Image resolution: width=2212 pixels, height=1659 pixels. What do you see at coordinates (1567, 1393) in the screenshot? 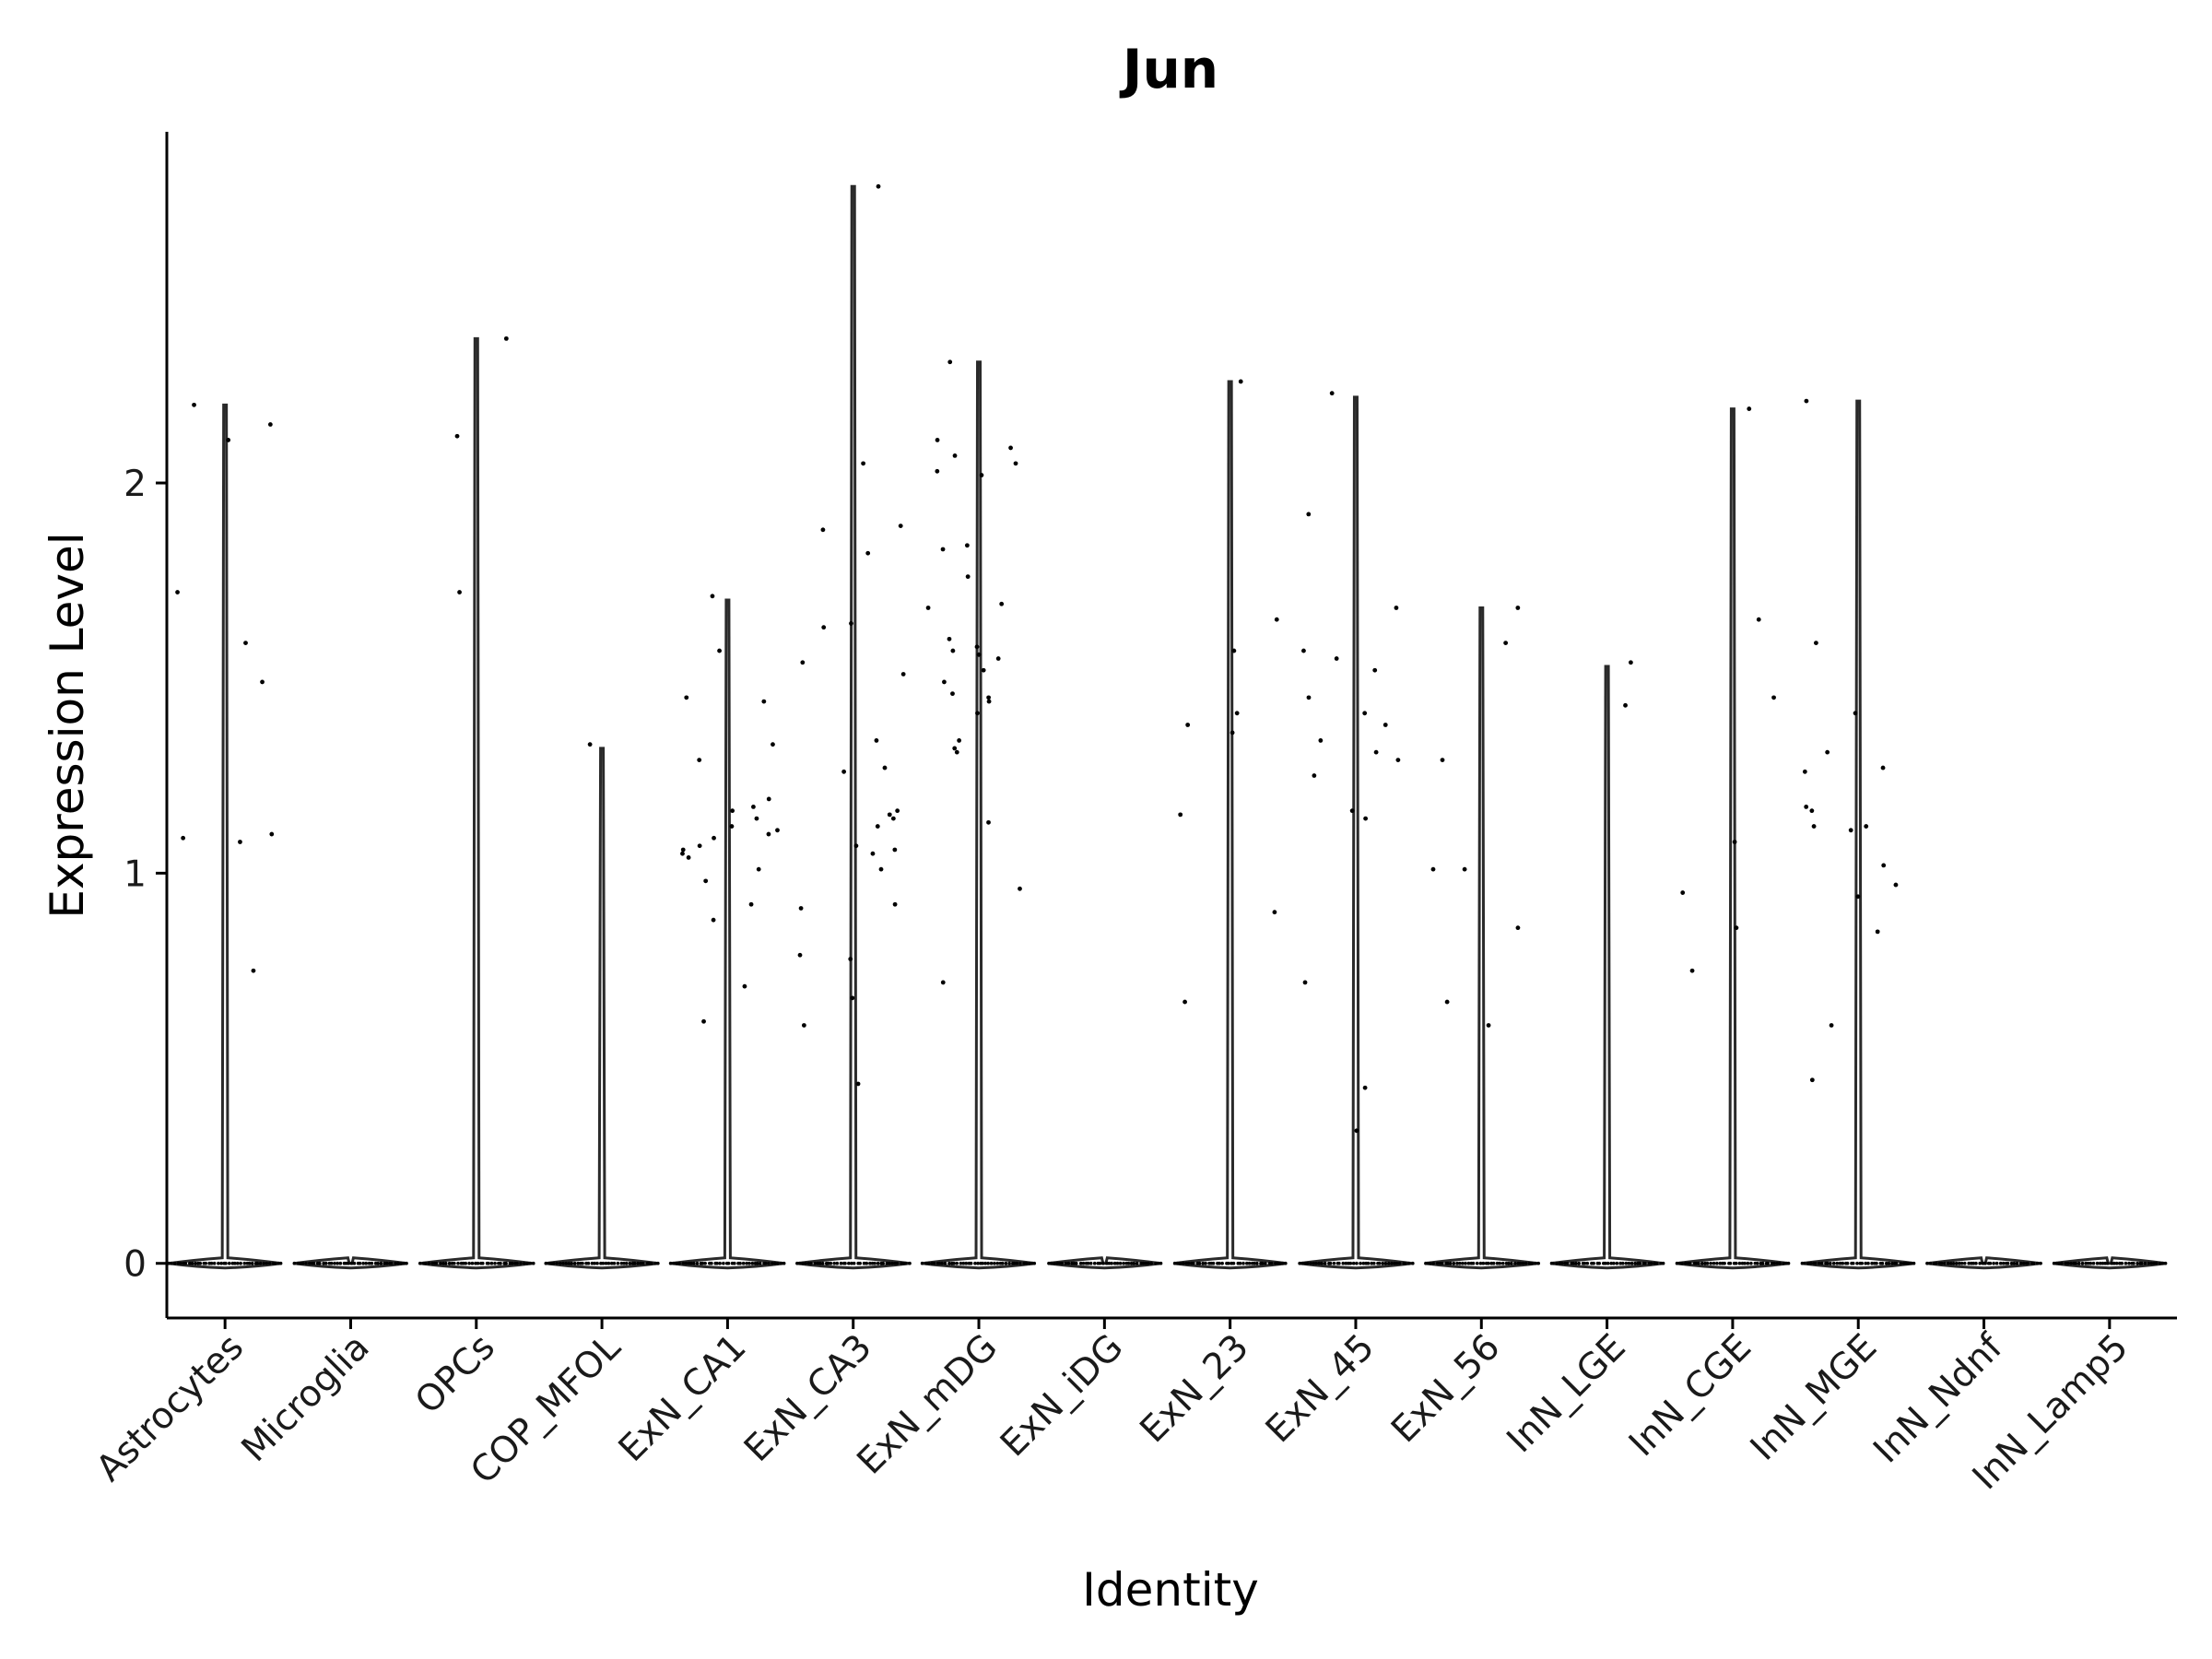
I see `x-tick-label: InN_LGE` at bounding box center [1567, 1393].